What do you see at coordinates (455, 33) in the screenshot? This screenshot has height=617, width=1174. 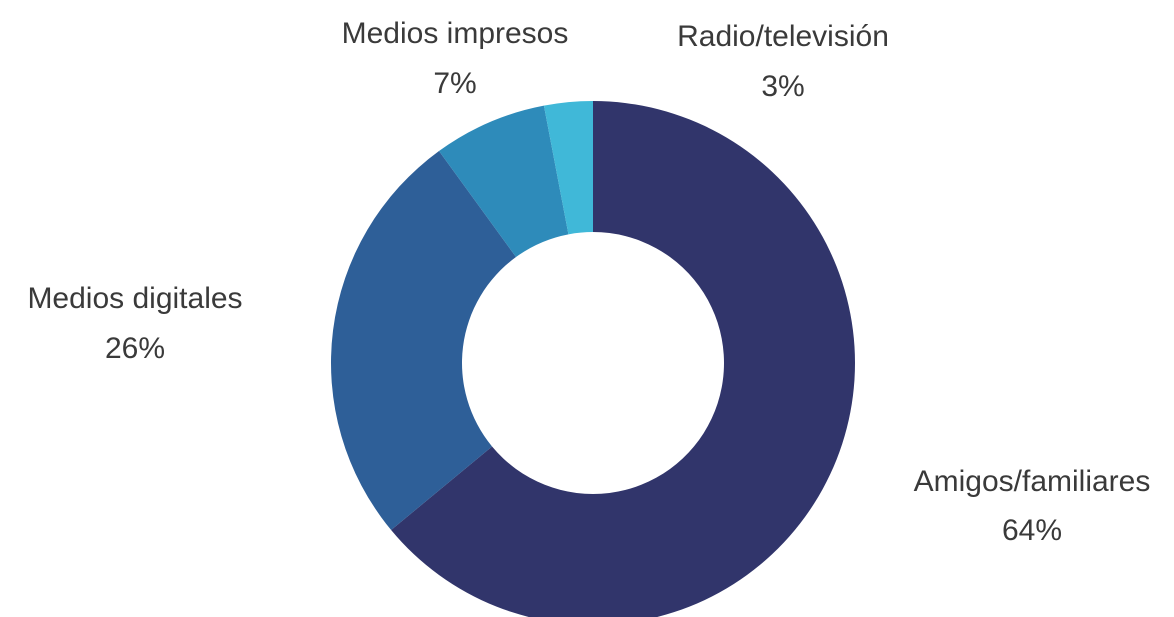 I see `slice-label: Medios impresos` at bounding box center [455, 33].